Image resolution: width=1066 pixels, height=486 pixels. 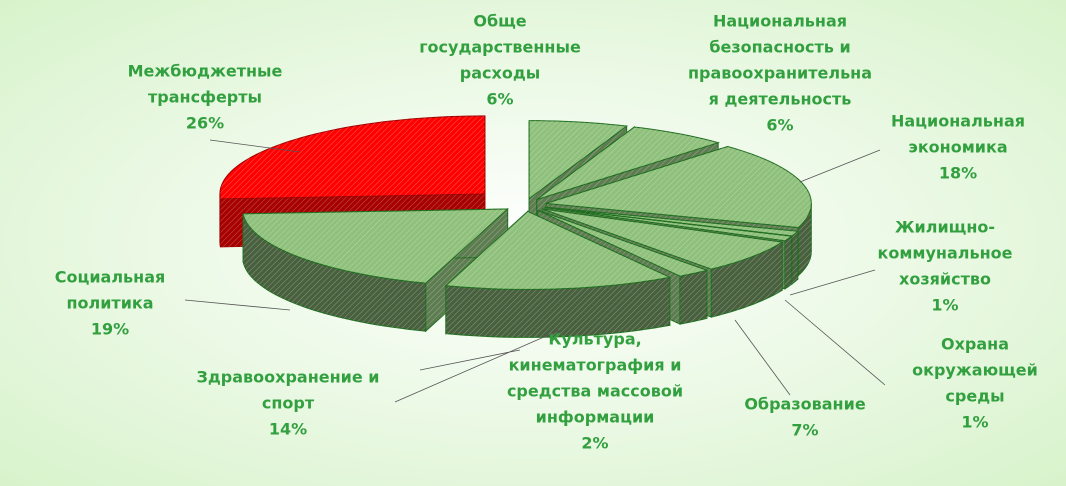 I want to click on value-label: 2%, so click(x=594, y=443).